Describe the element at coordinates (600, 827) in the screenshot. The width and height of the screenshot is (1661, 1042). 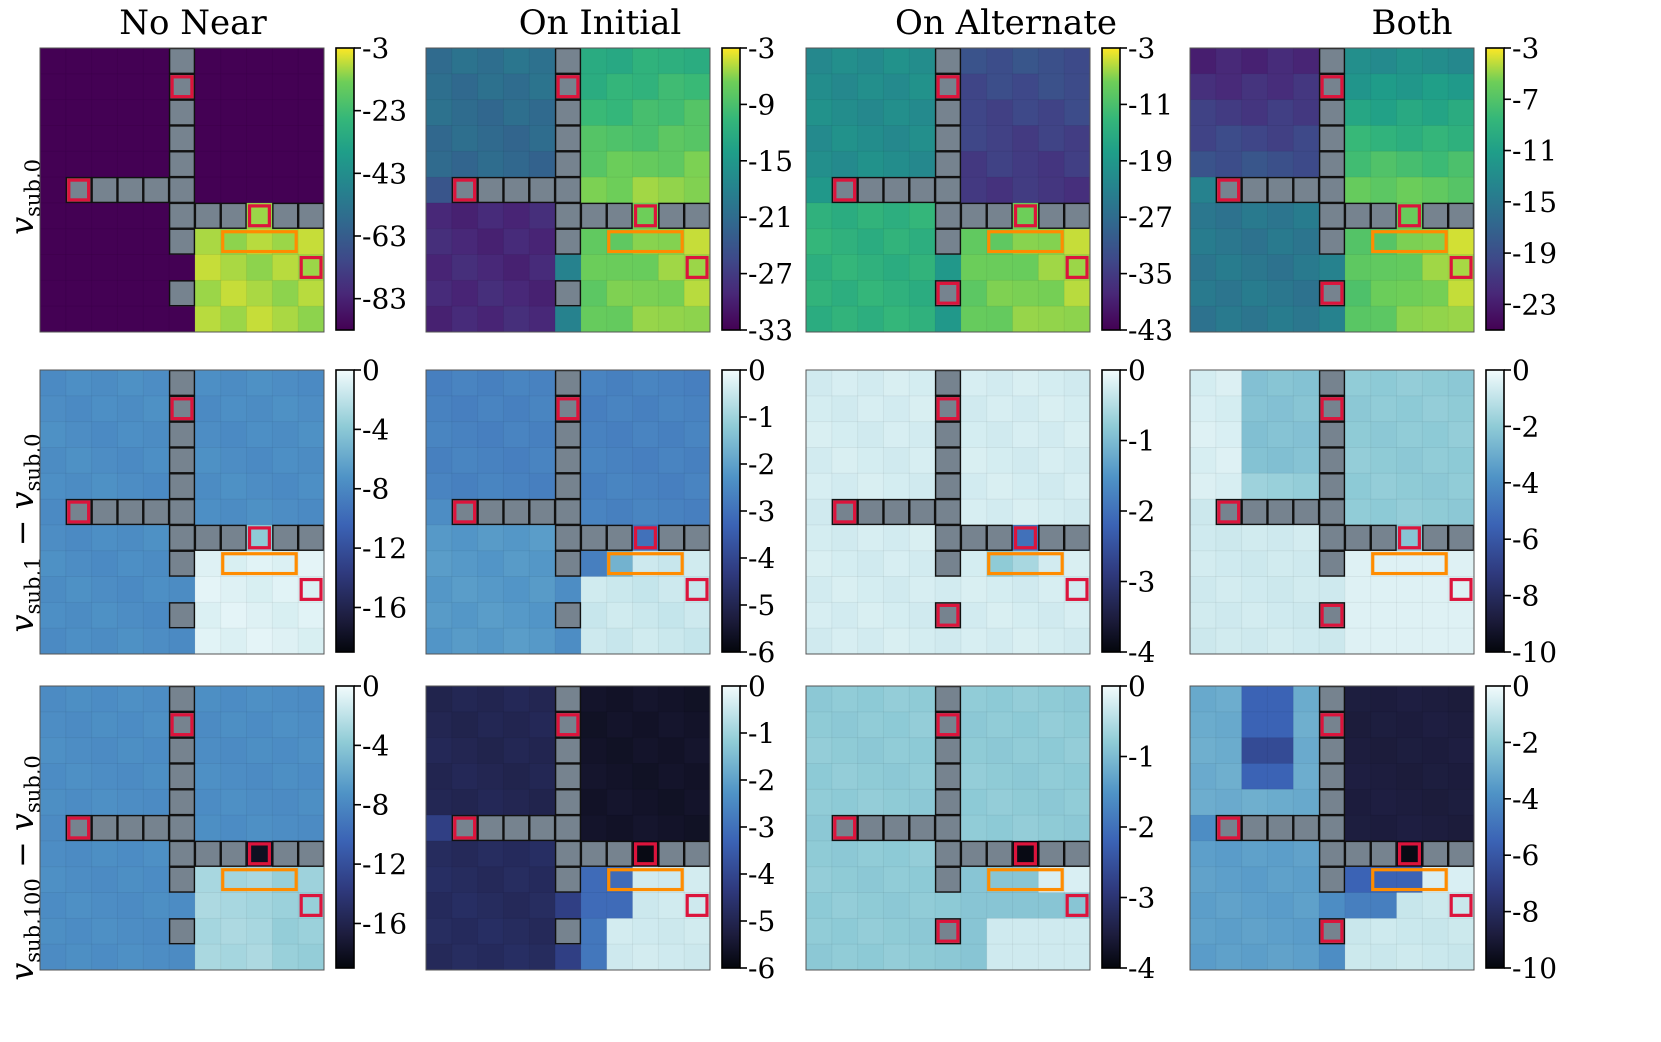
I see `panel-r2-c1: 0-1-2-3-4-5-6` at that location.